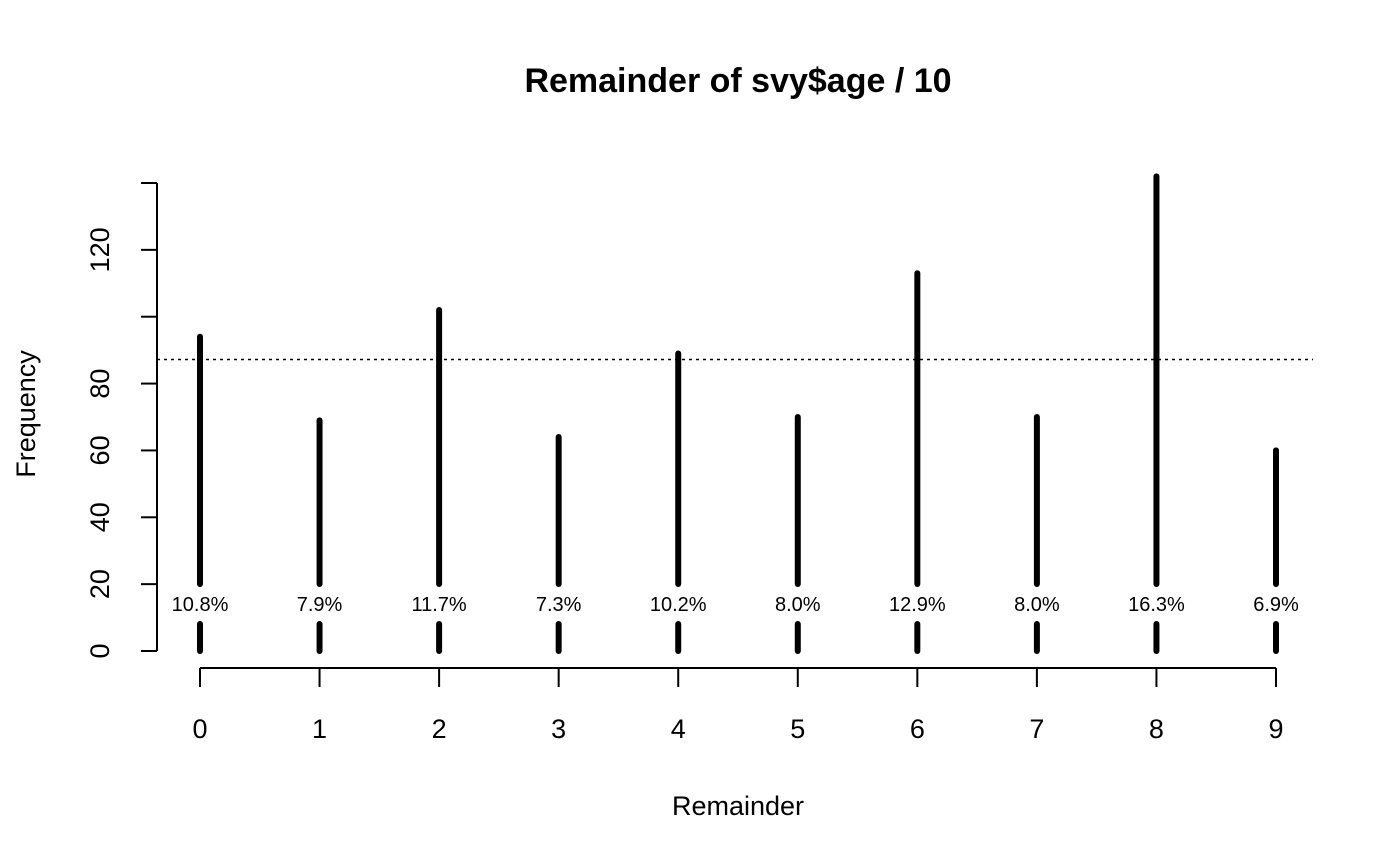 This screenshot has height=865, width=1400. I want to click on percent-label: 16.3%, so click(1156, 605).